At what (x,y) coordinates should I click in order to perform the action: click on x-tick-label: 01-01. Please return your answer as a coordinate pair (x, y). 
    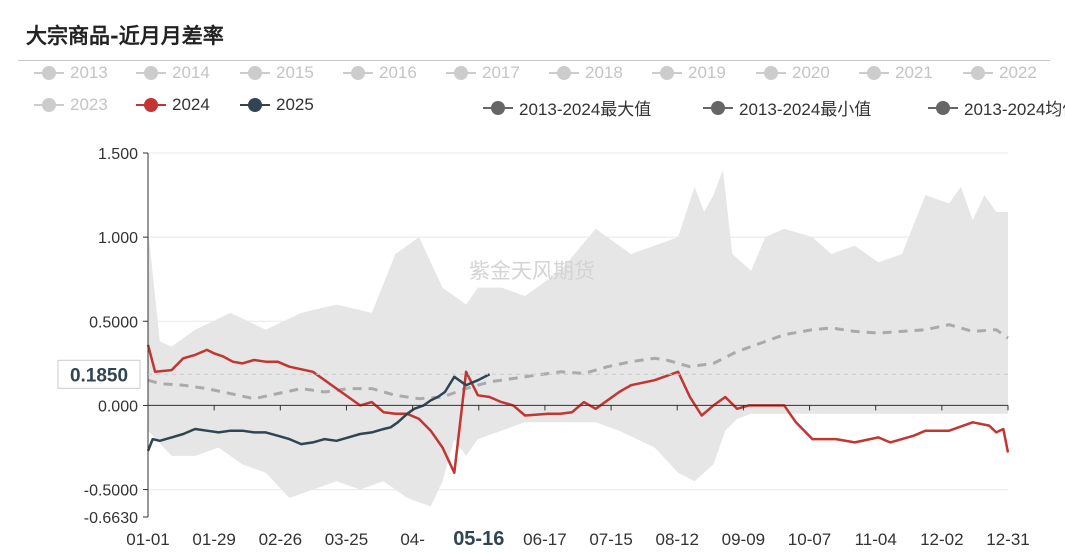
    Looking at the image, I should click on (147, 539).